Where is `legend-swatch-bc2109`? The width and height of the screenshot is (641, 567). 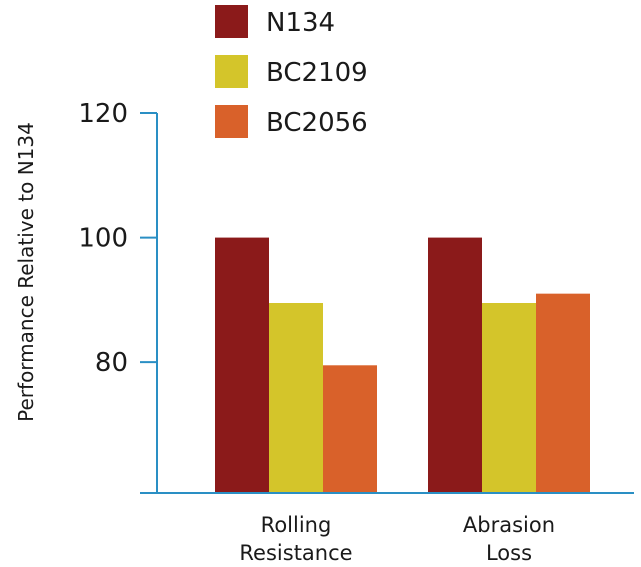
legend-swatch-bc2109 is located at coordinates (231, 71).